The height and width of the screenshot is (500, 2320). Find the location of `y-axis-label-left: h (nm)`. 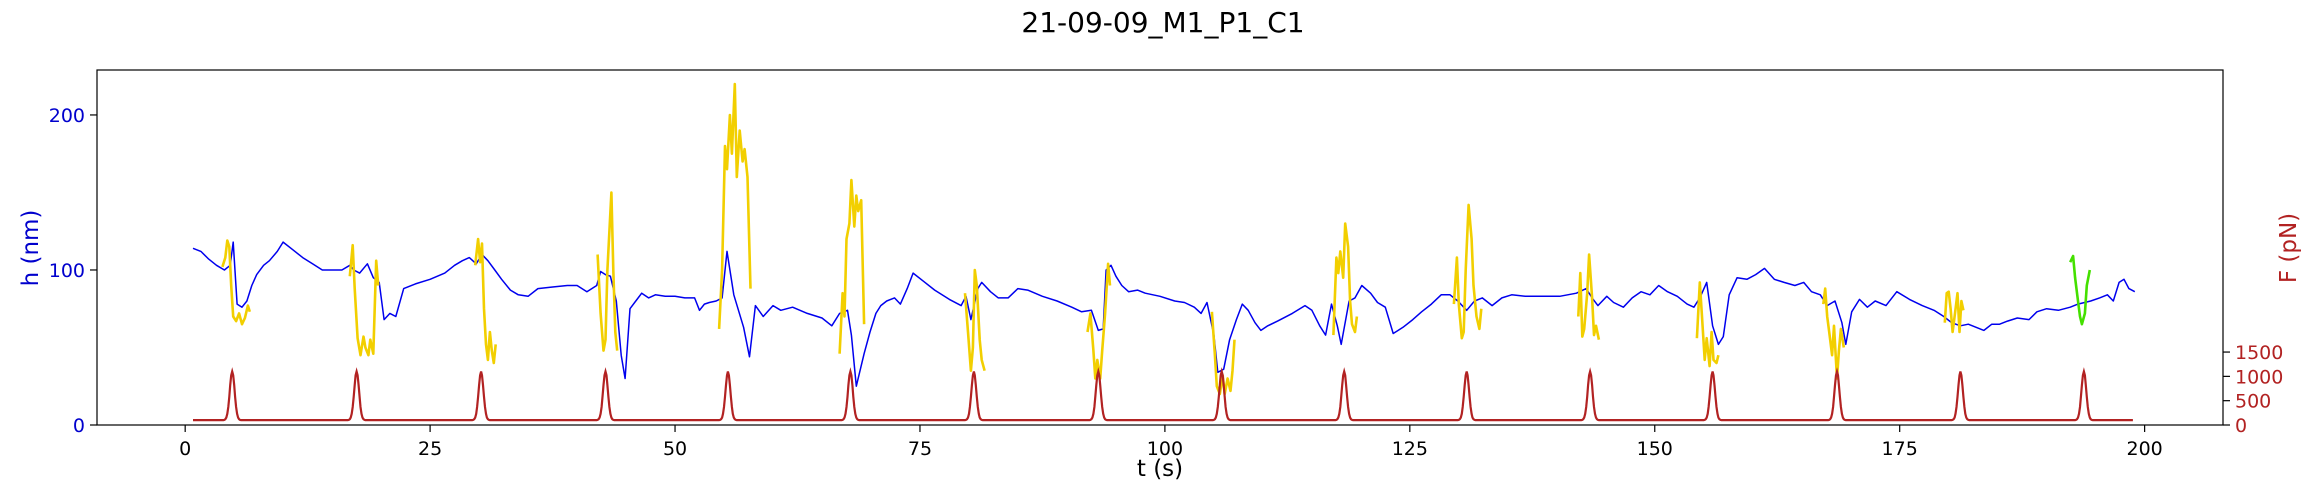

y-axis-label-left: h (nm) is located at coordinates (31, 248).